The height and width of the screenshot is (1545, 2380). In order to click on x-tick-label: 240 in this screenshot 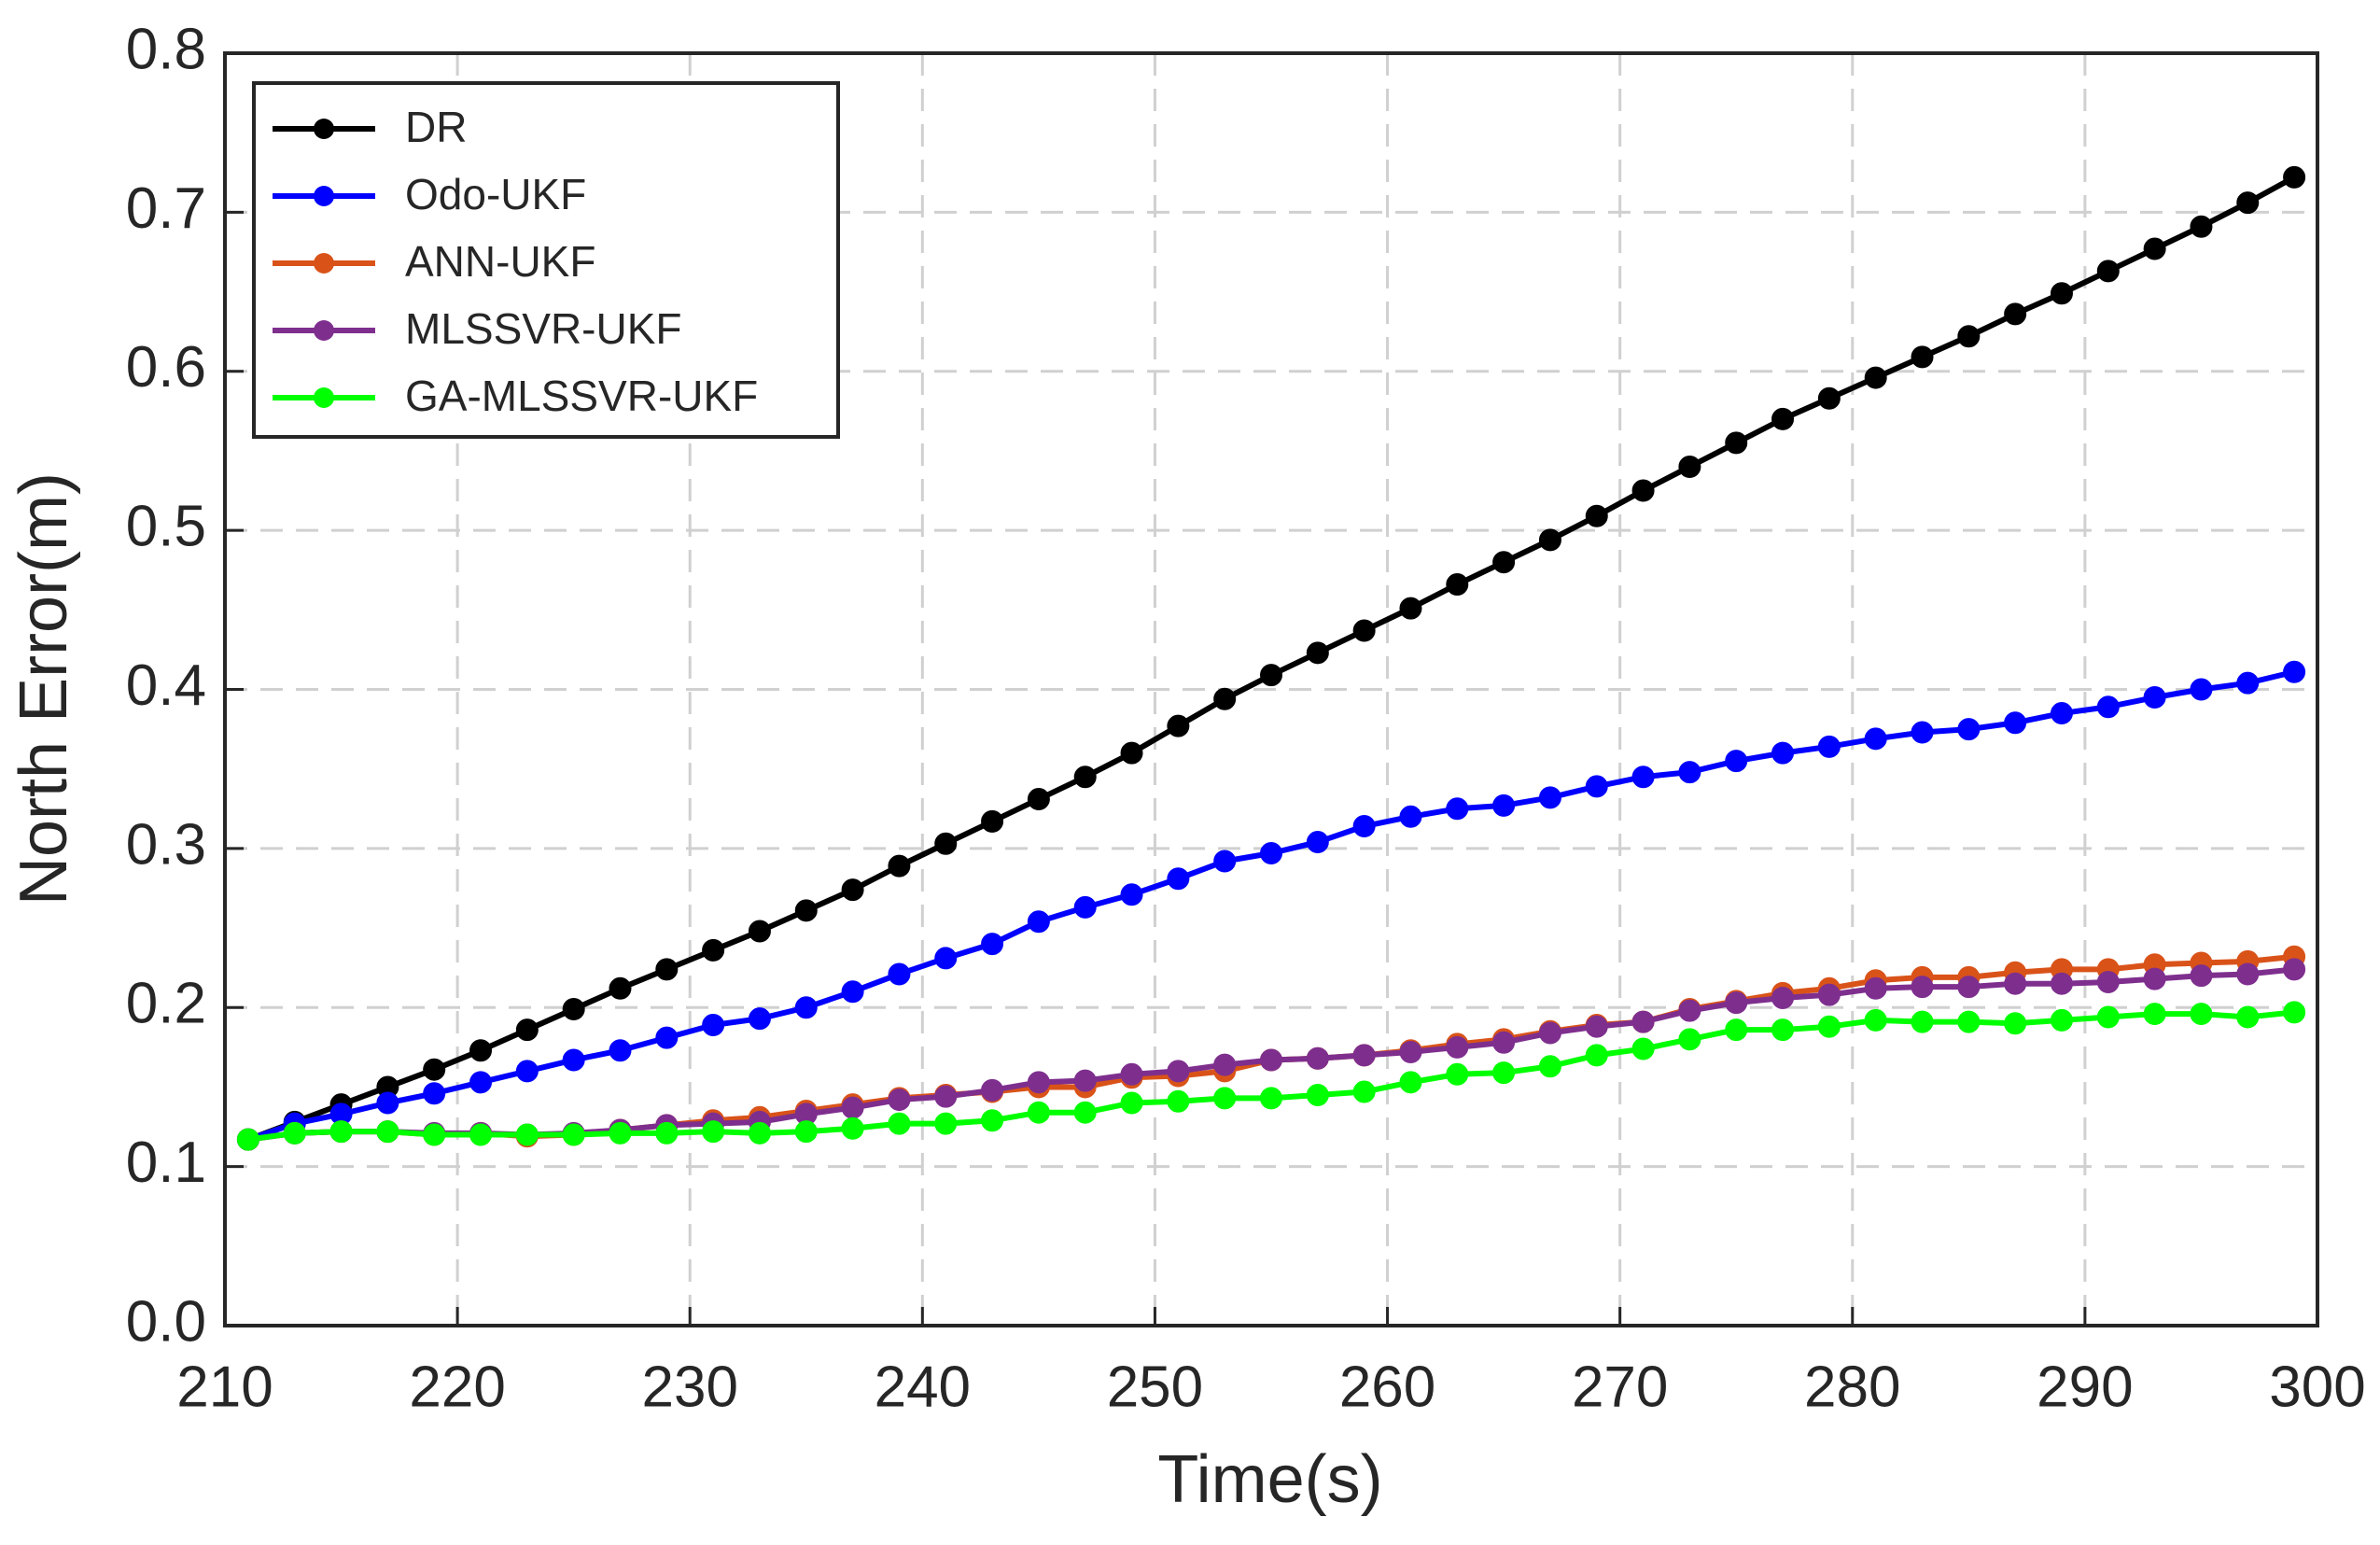, I will do `click(923, 1387)`.